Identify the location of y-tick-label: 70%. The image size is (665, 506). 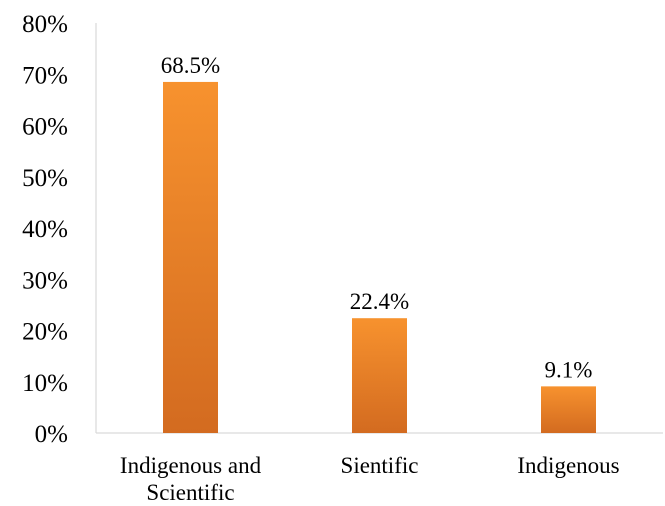
(45, 75).